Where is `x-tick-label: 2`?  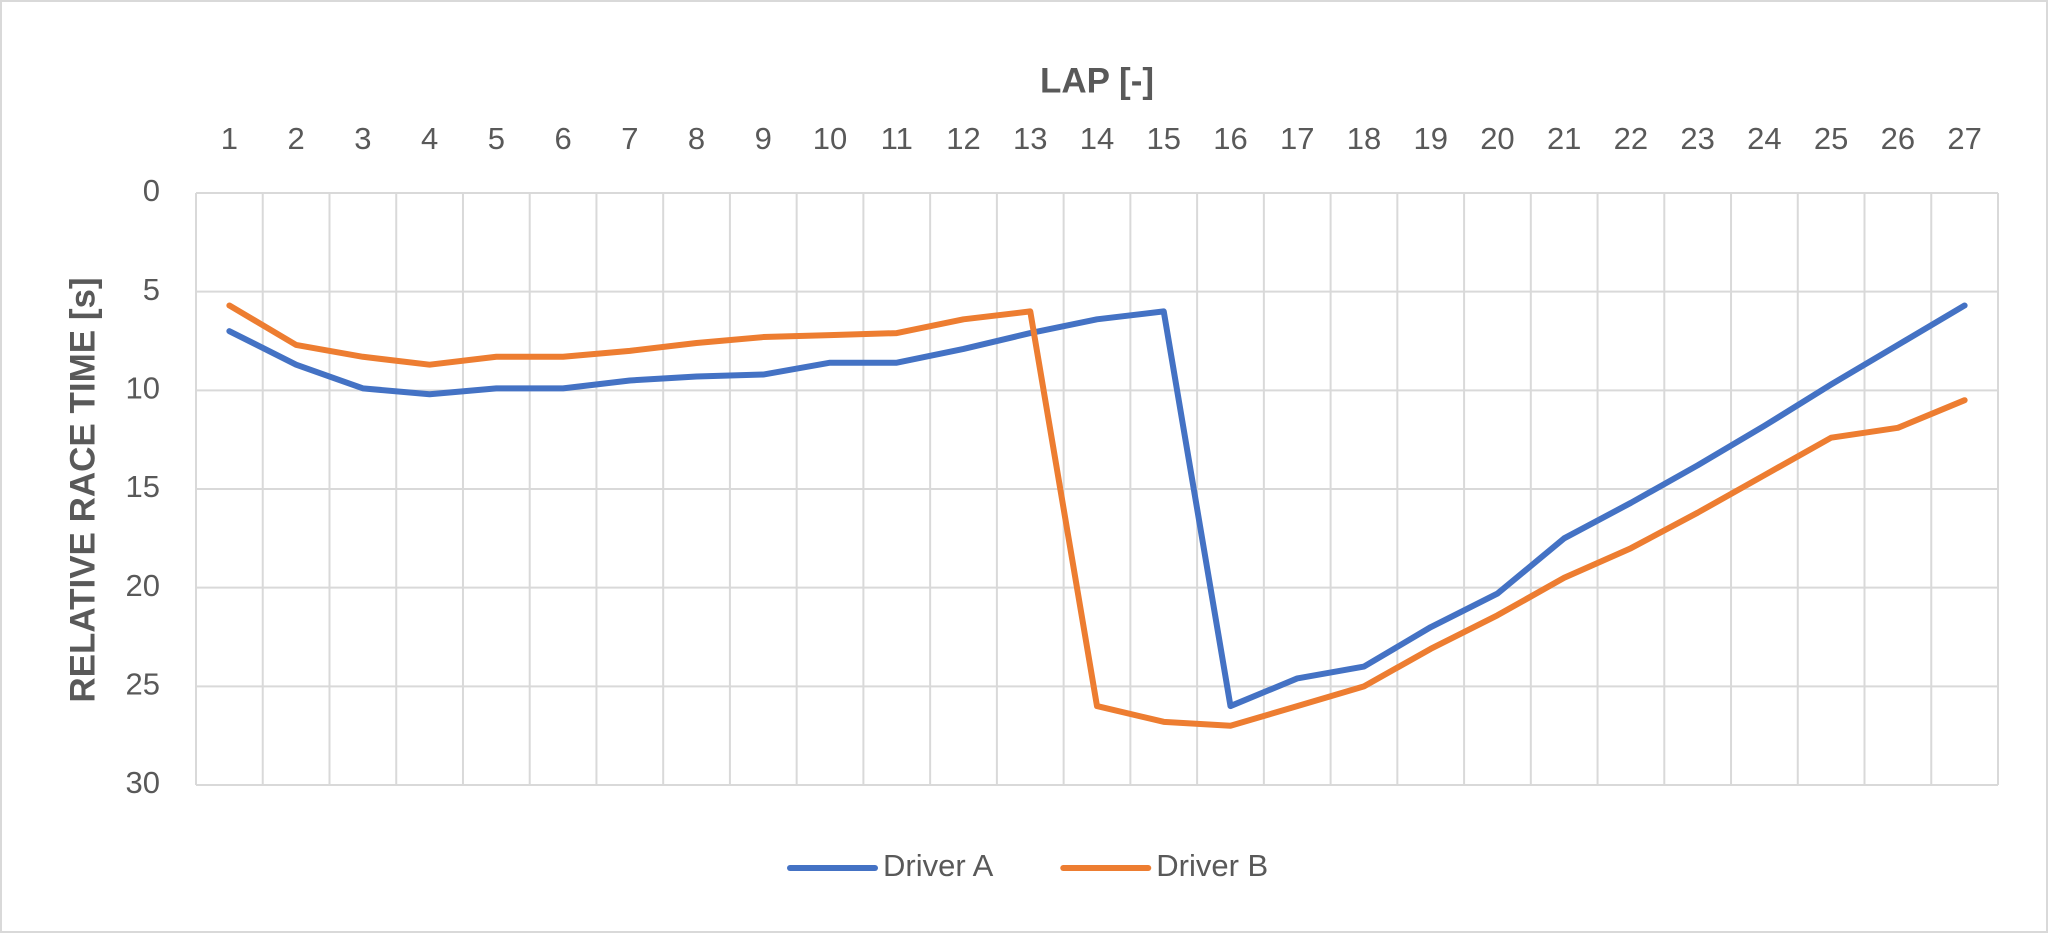
x-tick-label: 2 is located at coordinates (295, 138).